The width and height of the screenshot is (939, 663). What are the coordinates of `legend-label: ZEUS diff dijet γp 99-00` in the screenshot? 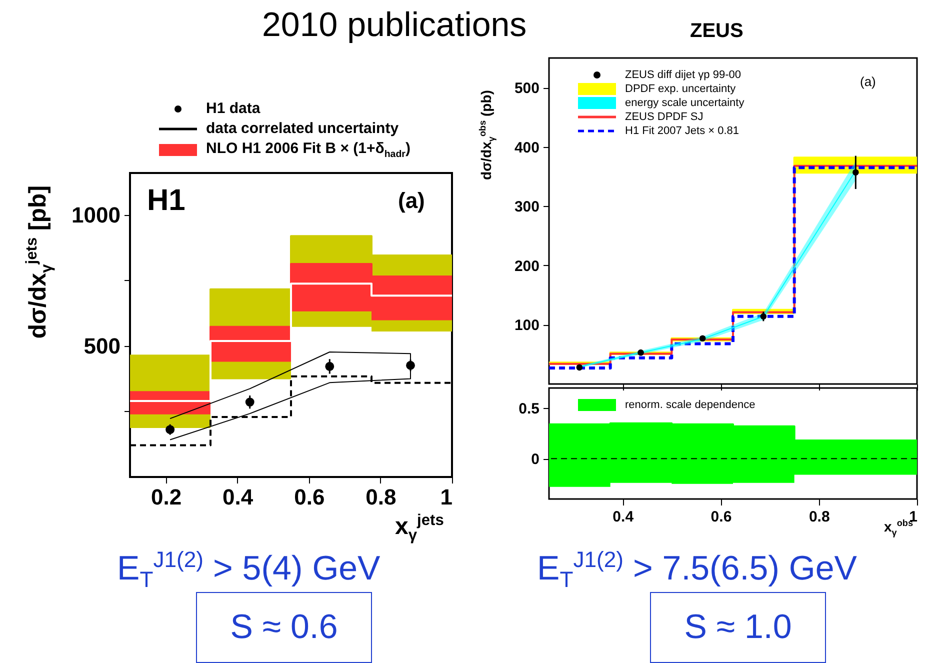 It's located at (683, 75).